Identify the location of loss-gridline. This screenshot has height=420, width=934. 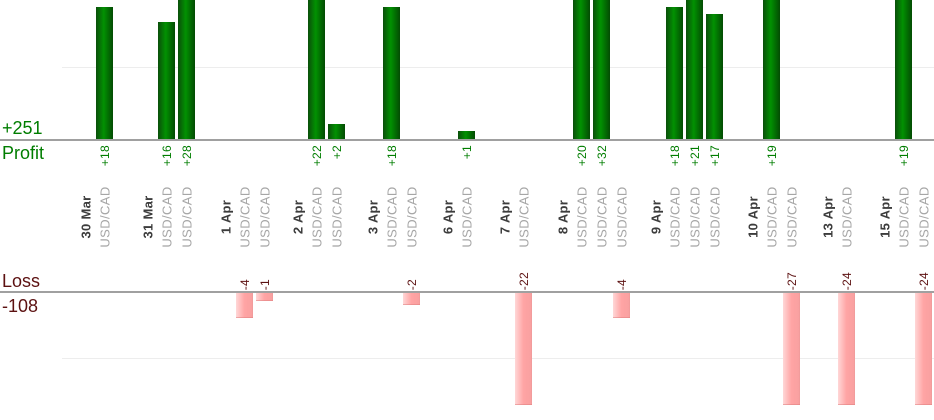
(498, 358).